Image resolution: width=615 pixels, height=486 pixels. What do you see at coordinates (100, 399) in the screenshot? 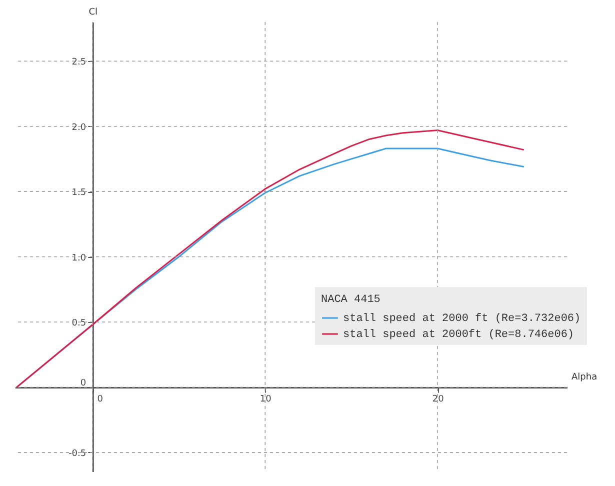
I see `x-tick-label: 0` at bounding box center [100, 399].